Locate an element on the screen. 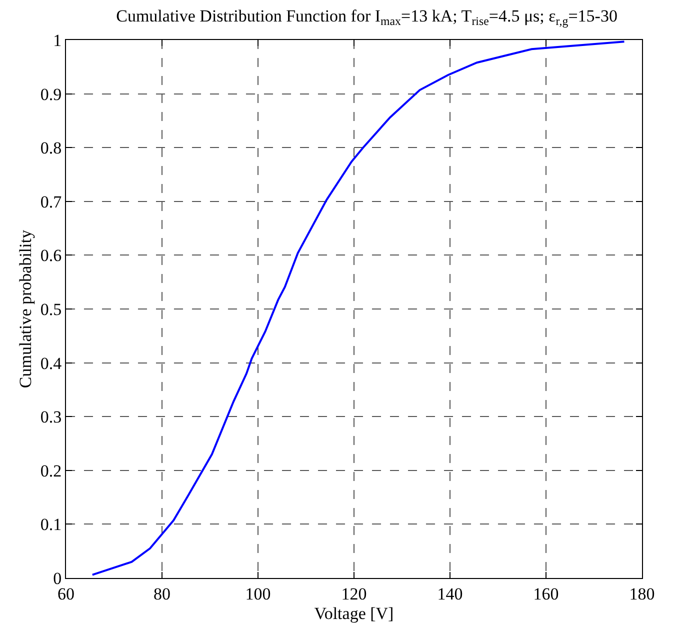 Image resolution: width=673 pixels, height=631 pixels. y-tick-label: 0.3 is located at coordinates (51, 417).